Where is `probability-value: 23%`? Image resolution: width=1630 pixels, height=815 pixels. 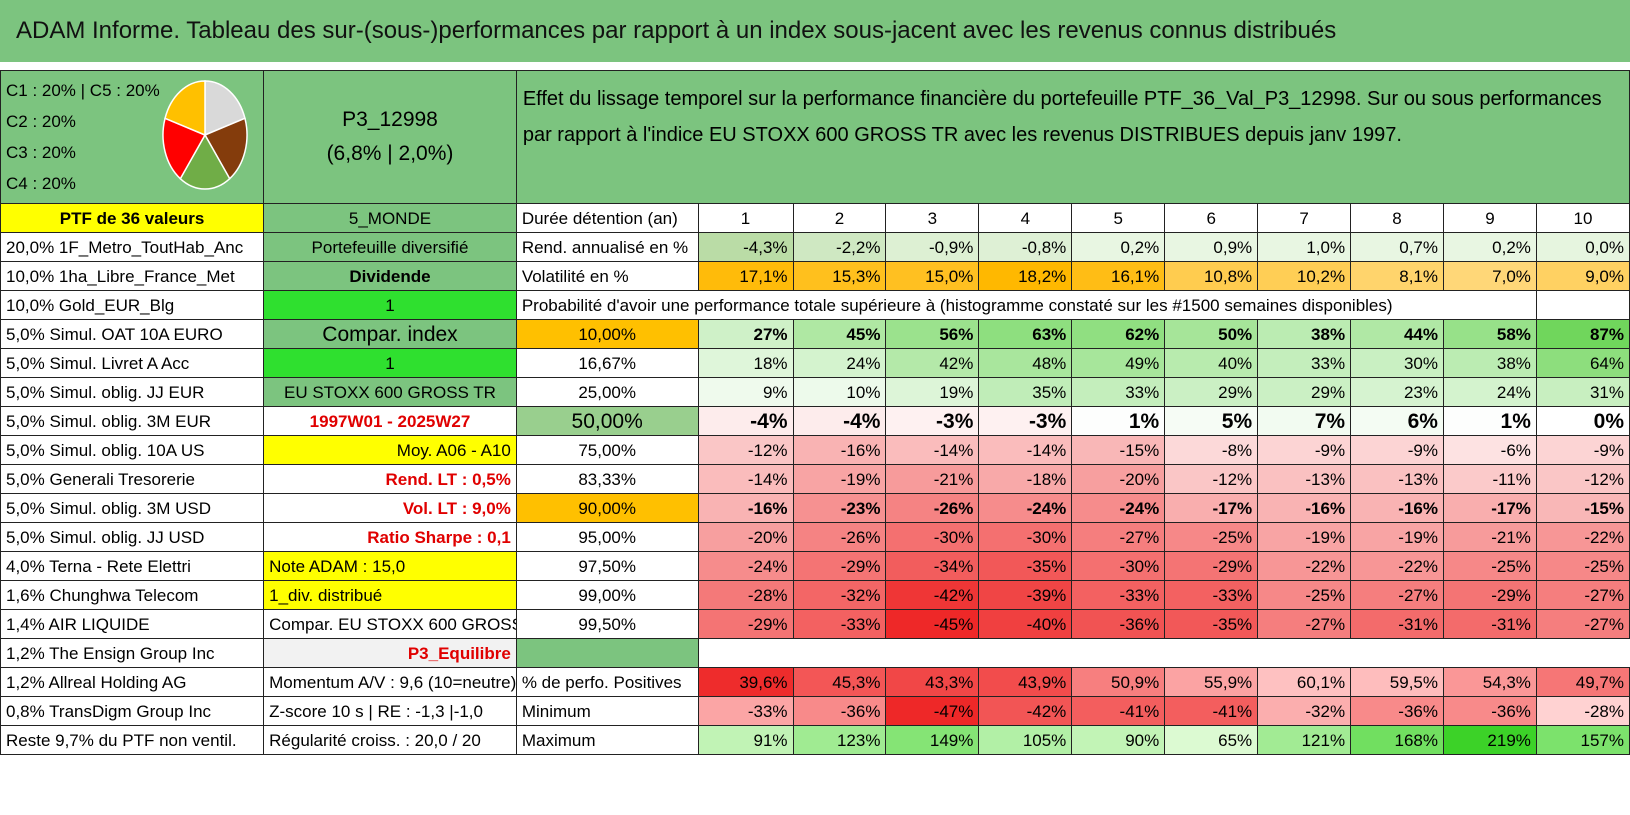 probability-value: 23% is located at coordinates (1397, 392).